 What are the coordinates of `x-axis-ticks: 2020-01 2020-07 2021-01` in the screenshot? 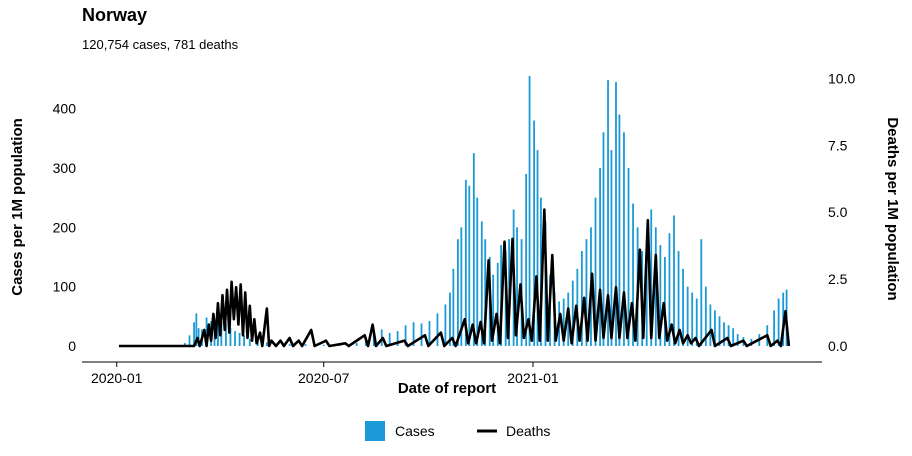 It's located at (325, 374).